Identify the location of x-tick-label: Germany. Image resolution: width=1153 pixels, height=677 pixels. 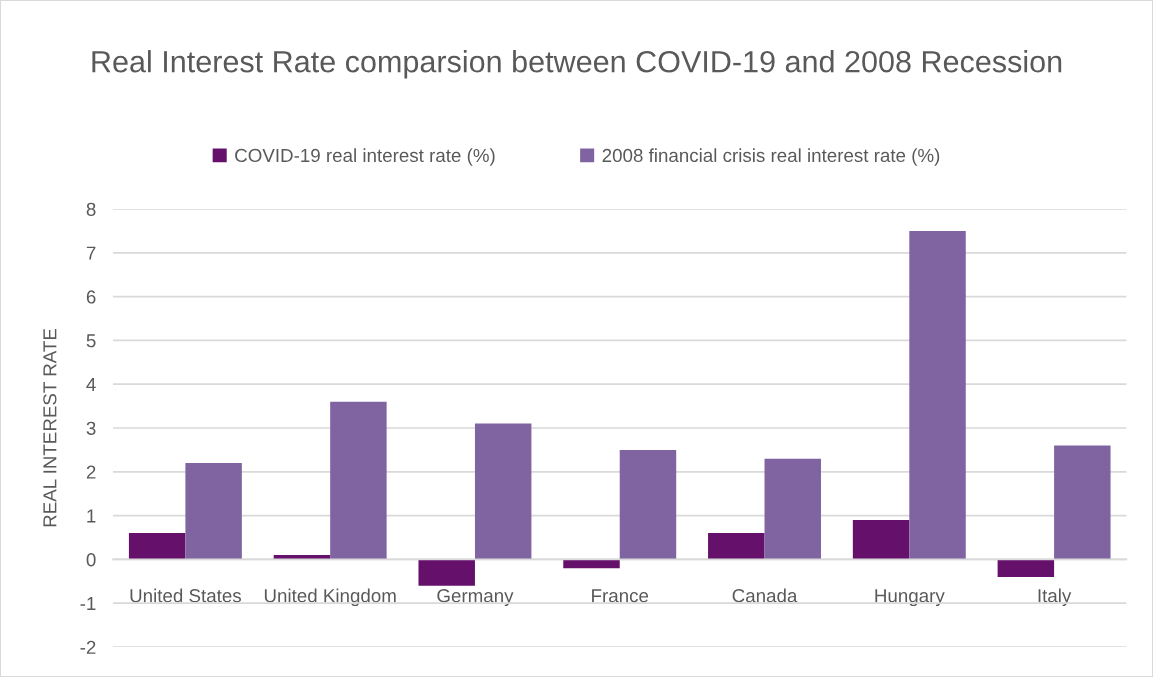
(475, 598).